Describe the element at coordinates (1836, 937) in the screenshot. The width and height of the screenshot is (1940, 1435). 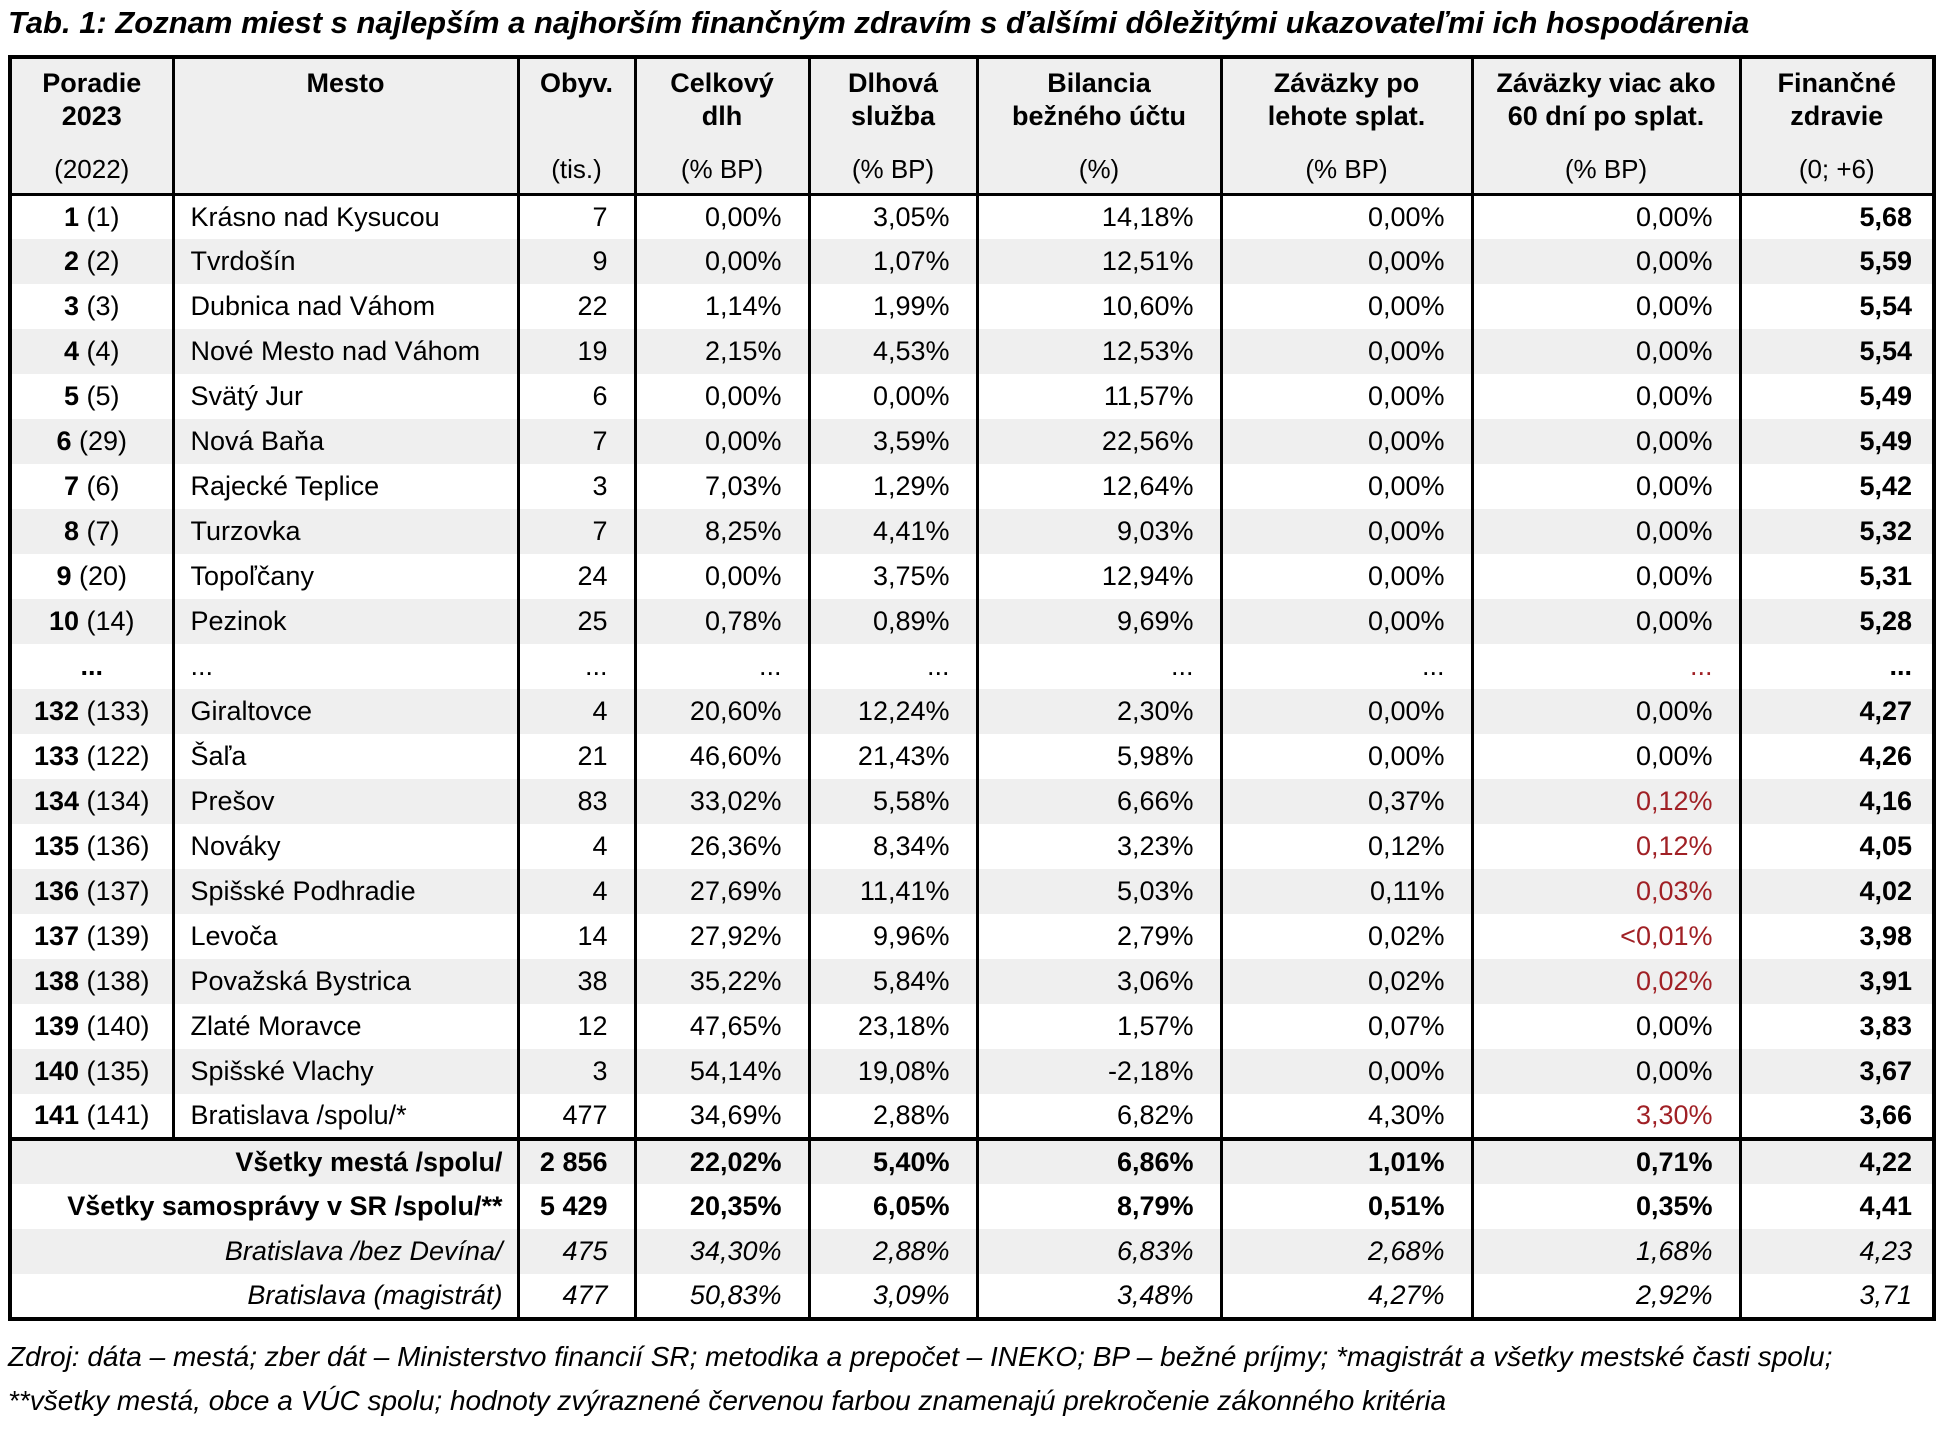
I see `value-cell: 3,98` at that location.